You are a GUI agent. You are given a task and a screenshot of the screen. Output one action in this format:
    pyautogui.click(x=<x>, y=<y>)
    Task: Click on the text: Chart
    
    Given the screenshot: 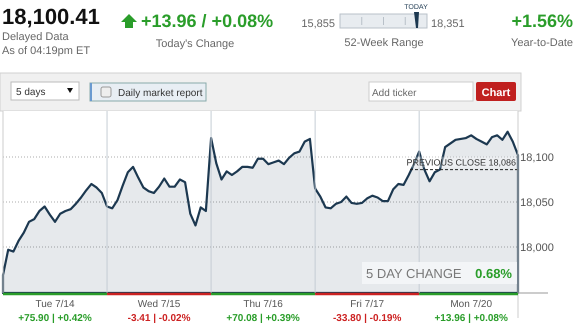 What is the action you would take?
    pyautogui.click(x=496, y=93)
    